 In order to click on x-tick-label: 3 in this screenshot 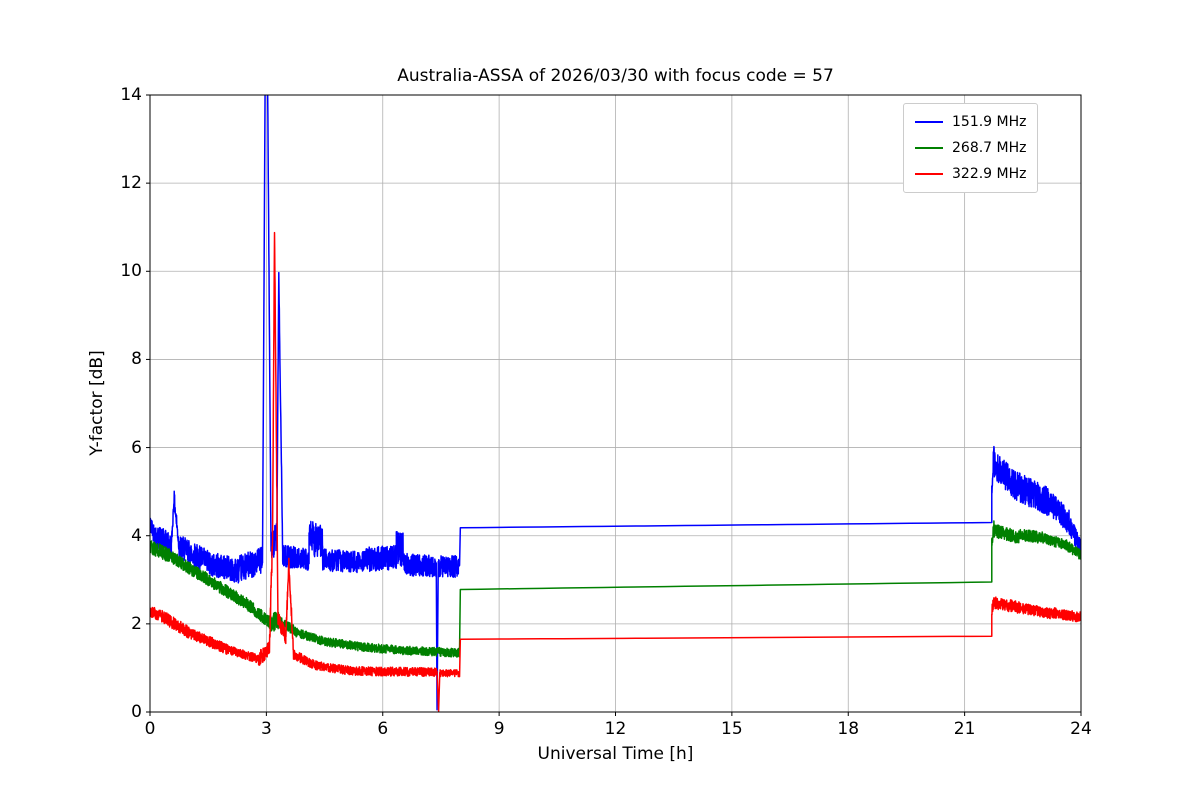, I will do `click(266, 729)`.